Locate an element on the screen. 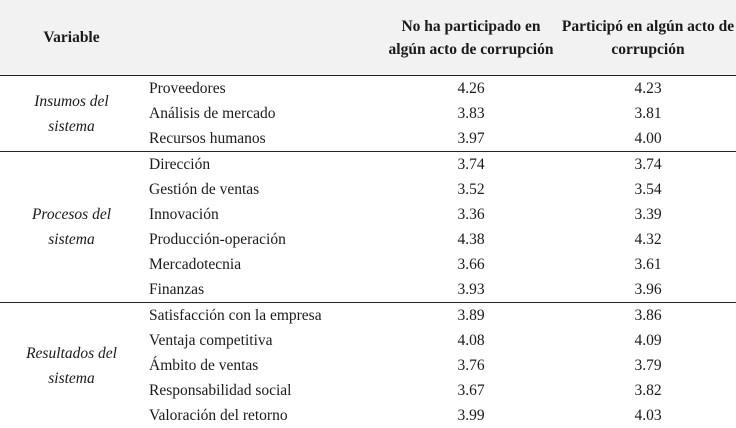  value-no-corruption: 3.52 is located at coordinates (471, 189).